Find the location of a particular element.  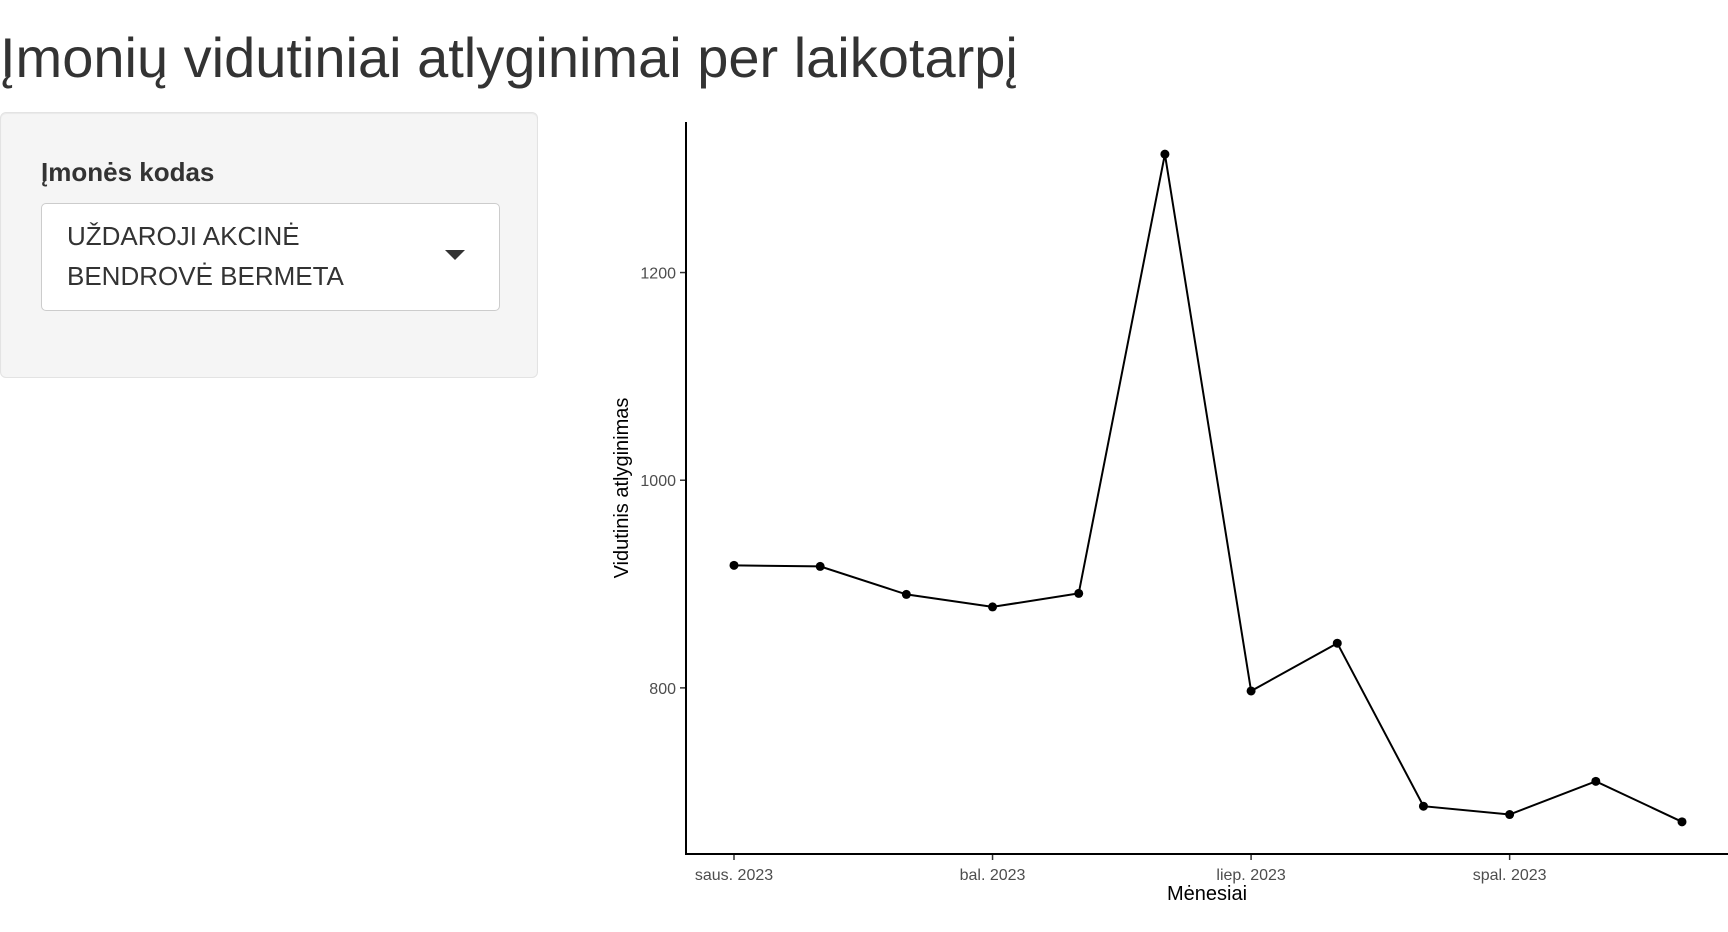

x-axis-ticks: saus. 2023 bal. 2023 liep. 2023 spal. 2023 is located at coordinates (1121, 869).